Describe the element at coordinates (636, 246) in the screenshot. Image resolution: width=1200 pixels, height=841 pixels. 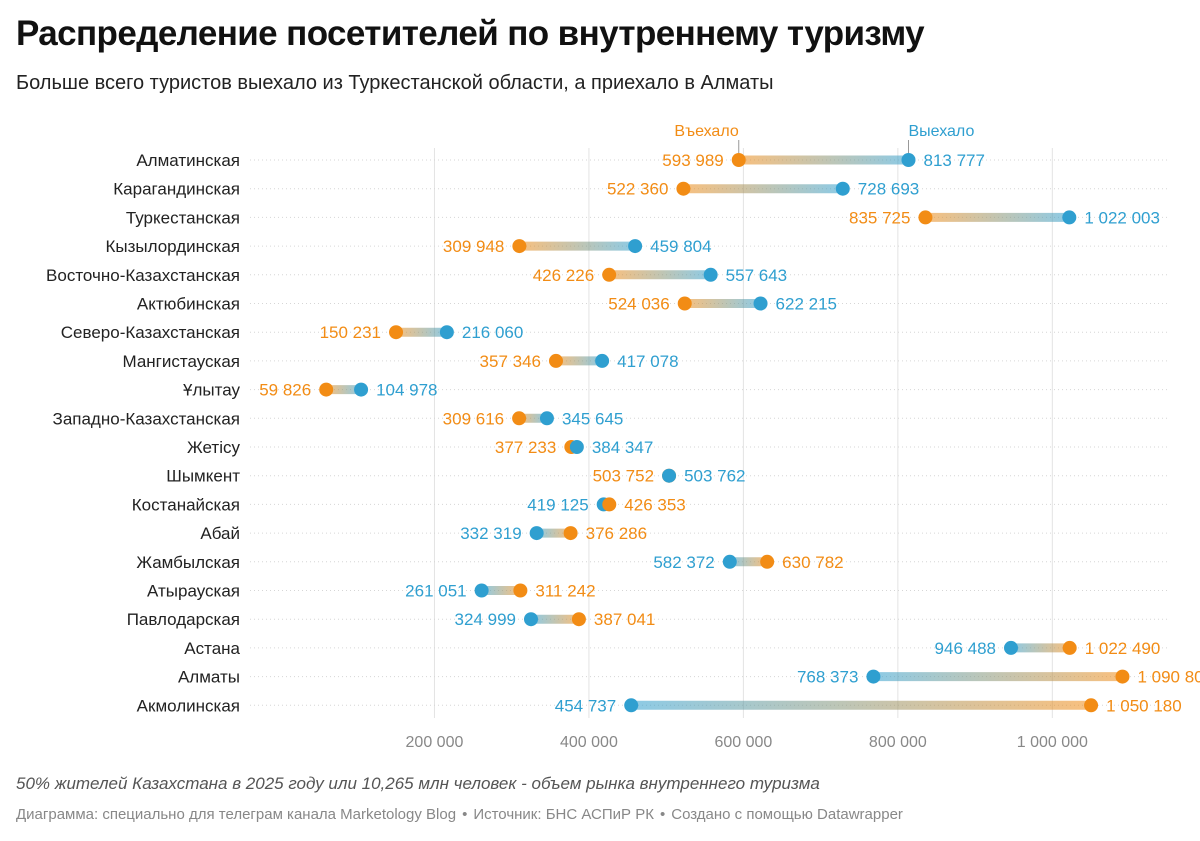
I see `chart-row: Кызылординская 309 948 459 804` at that location.